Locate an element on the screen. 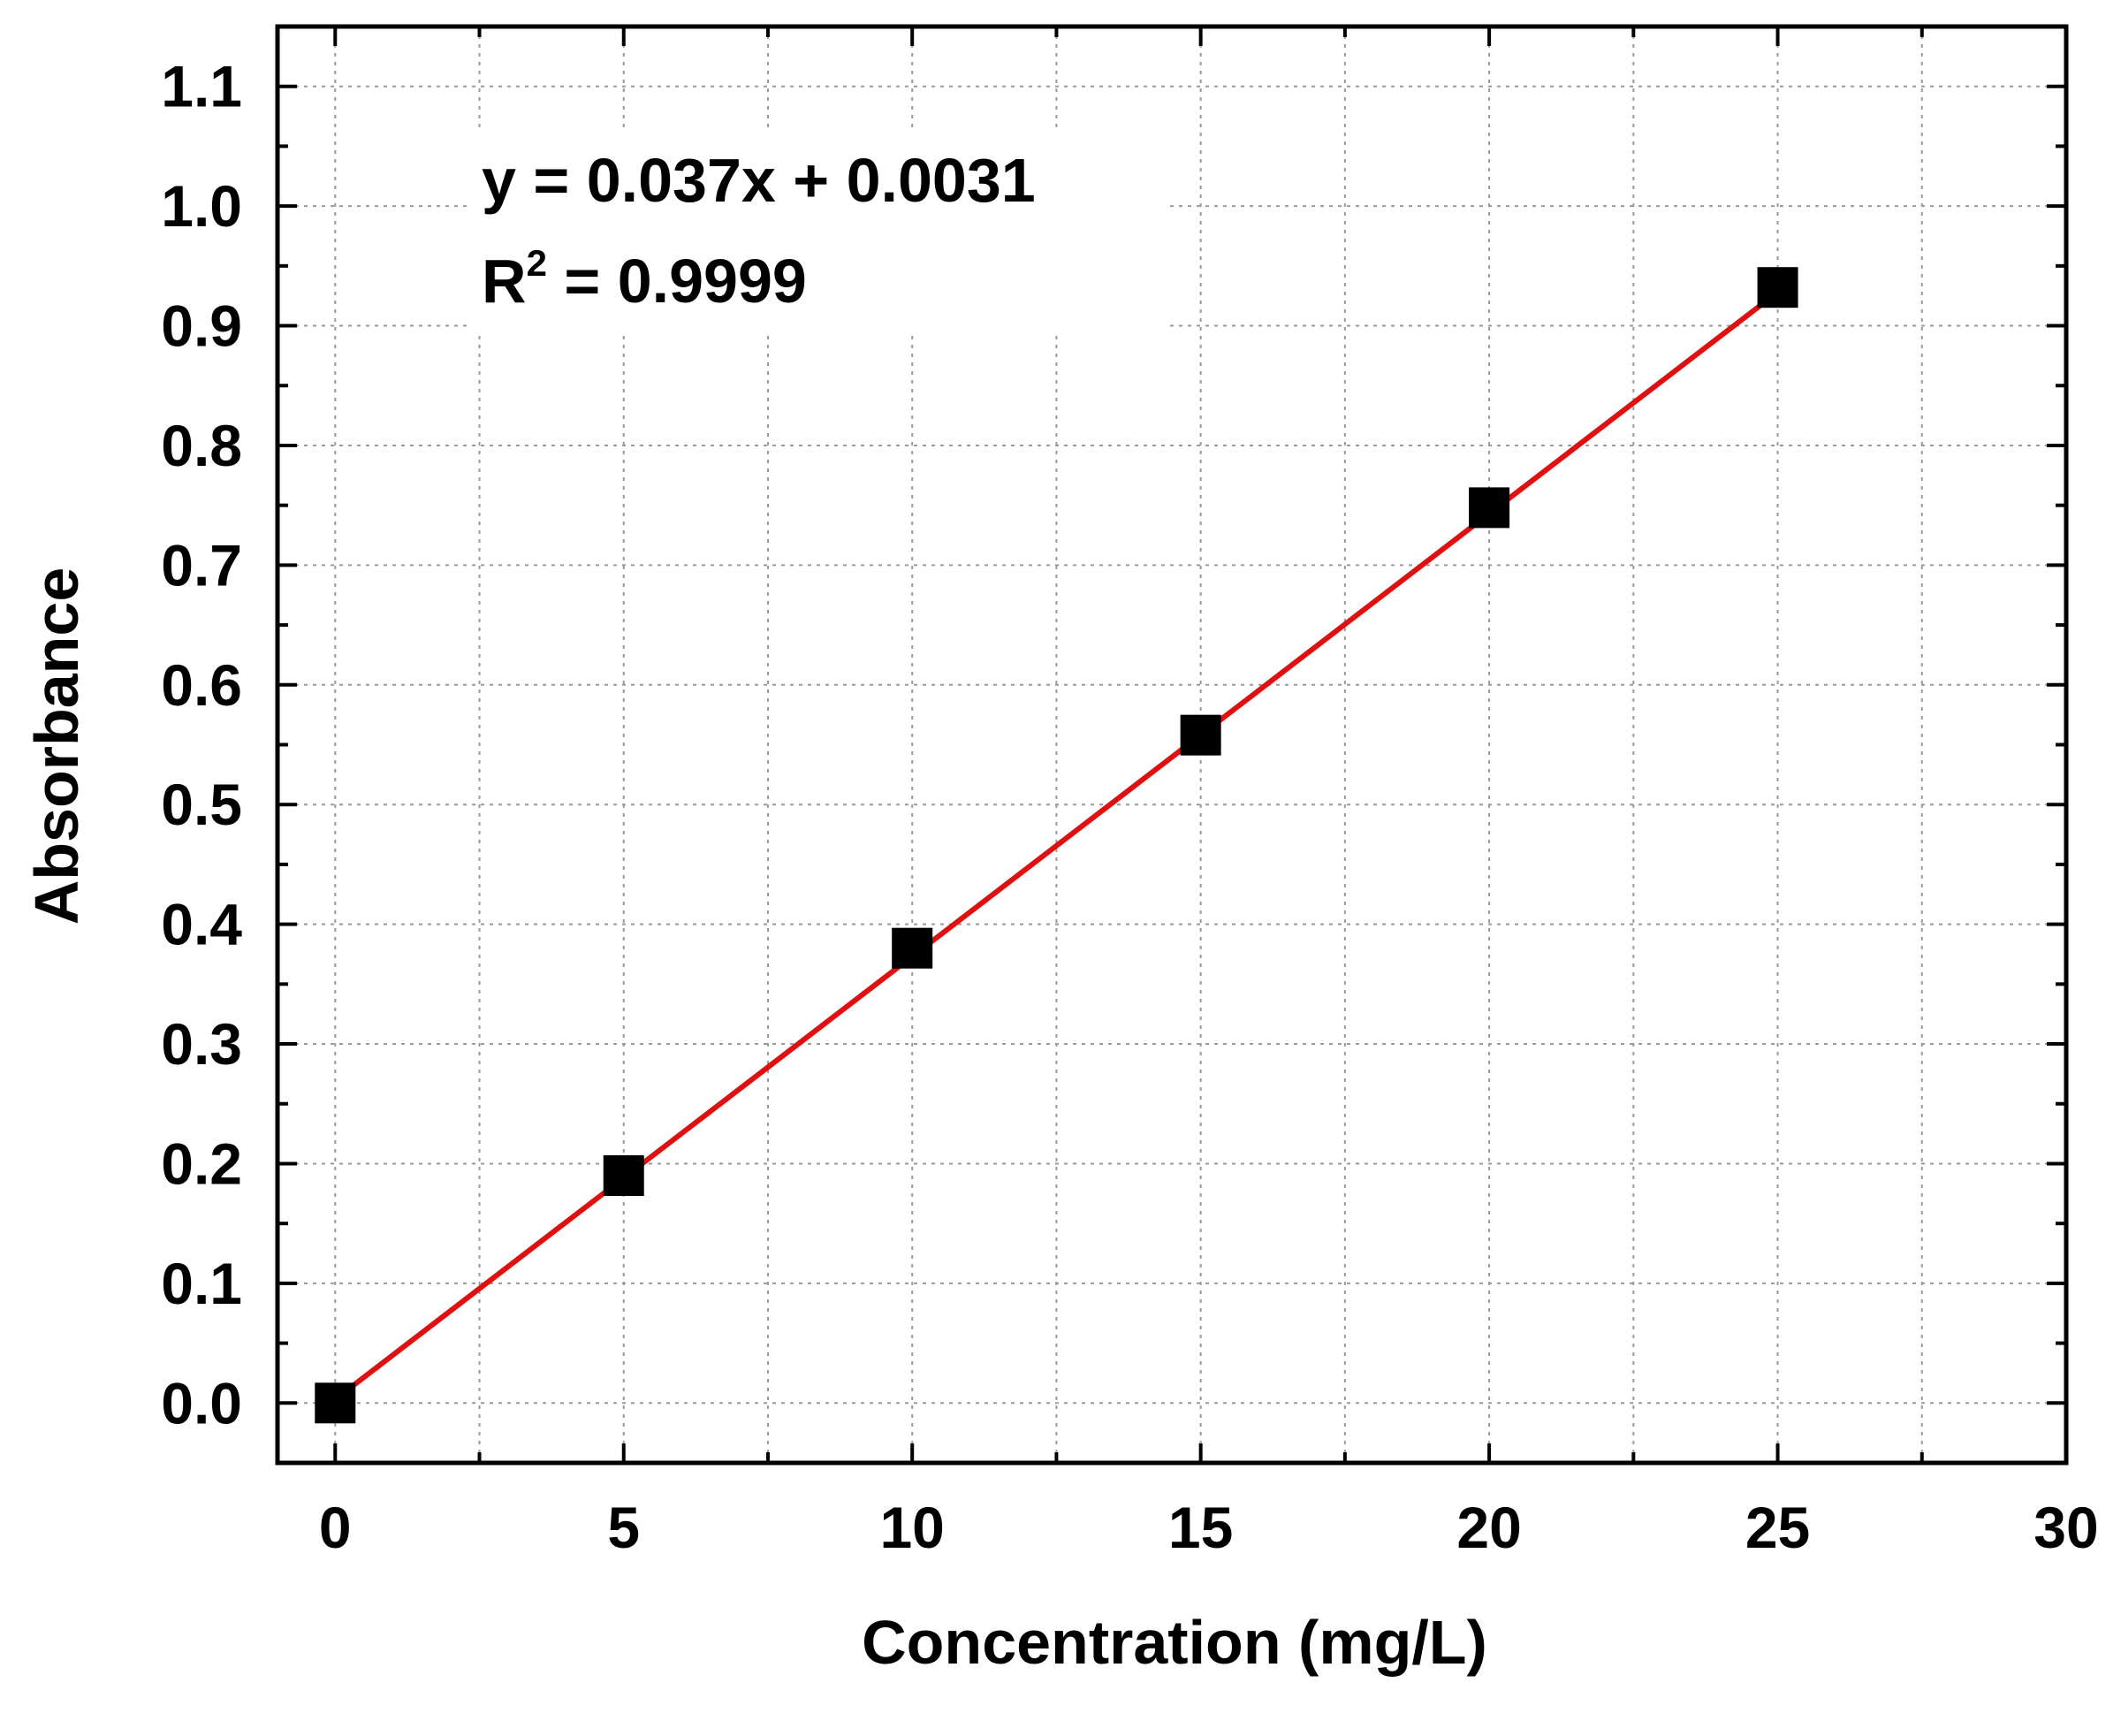 The height and width of the screenshot is (1736, 2121). y-tick-labels: 0.0 0.1 0.2 0.3 0.4 0.5 0.6 0.7 0.8 0.9 1.0 1.1 is located at coordinates (201, 745).